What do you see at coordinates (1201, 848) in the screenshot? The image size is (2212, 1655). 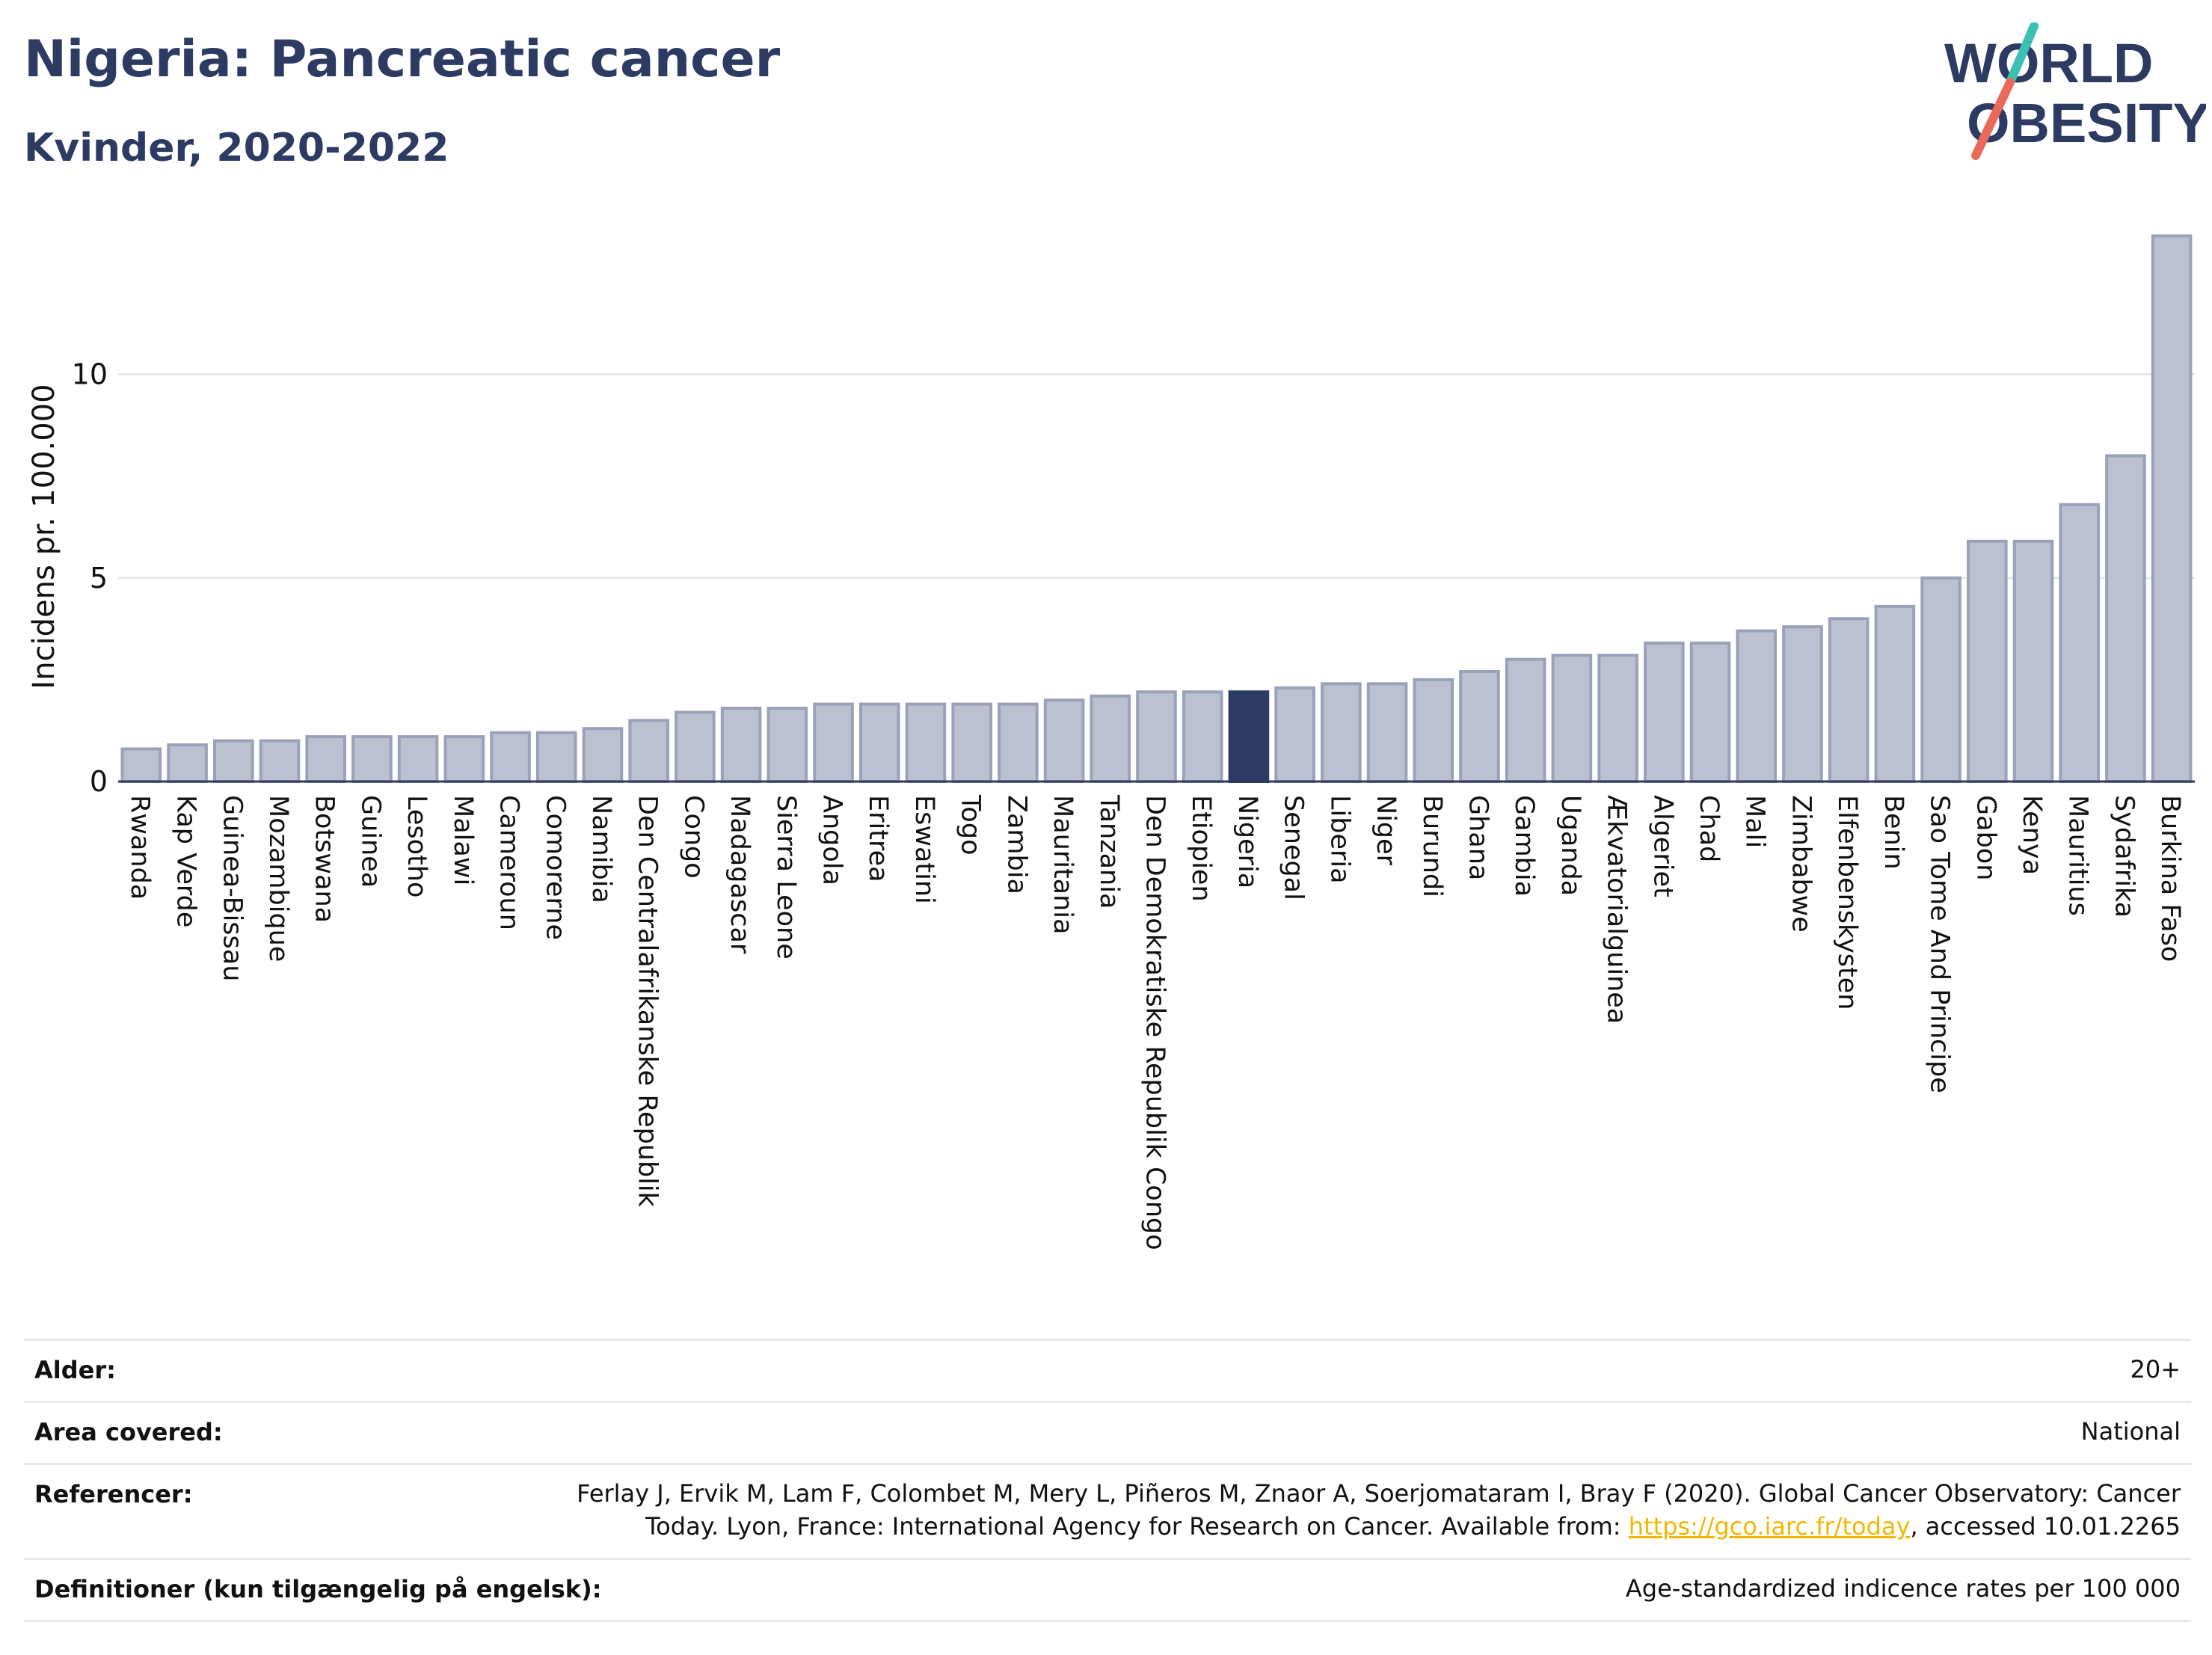 I see `x-tick-label: Etiopien` at bounding box center [1201, 848].